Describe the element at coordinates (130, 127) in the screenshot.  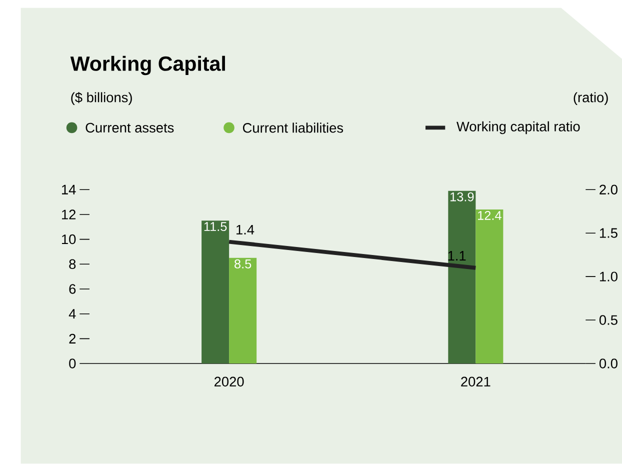
I see `legend-label: Current assets` at that location.